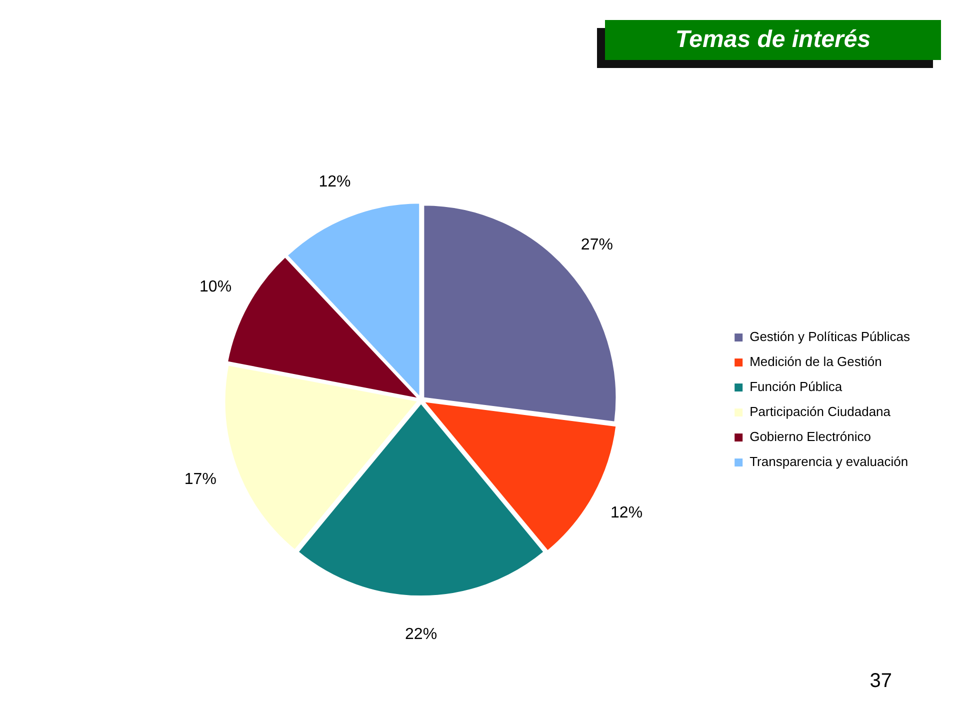  Describe the element at coordinates (421, 634) in the screenshot. I see `data-label: 22%` at that location.